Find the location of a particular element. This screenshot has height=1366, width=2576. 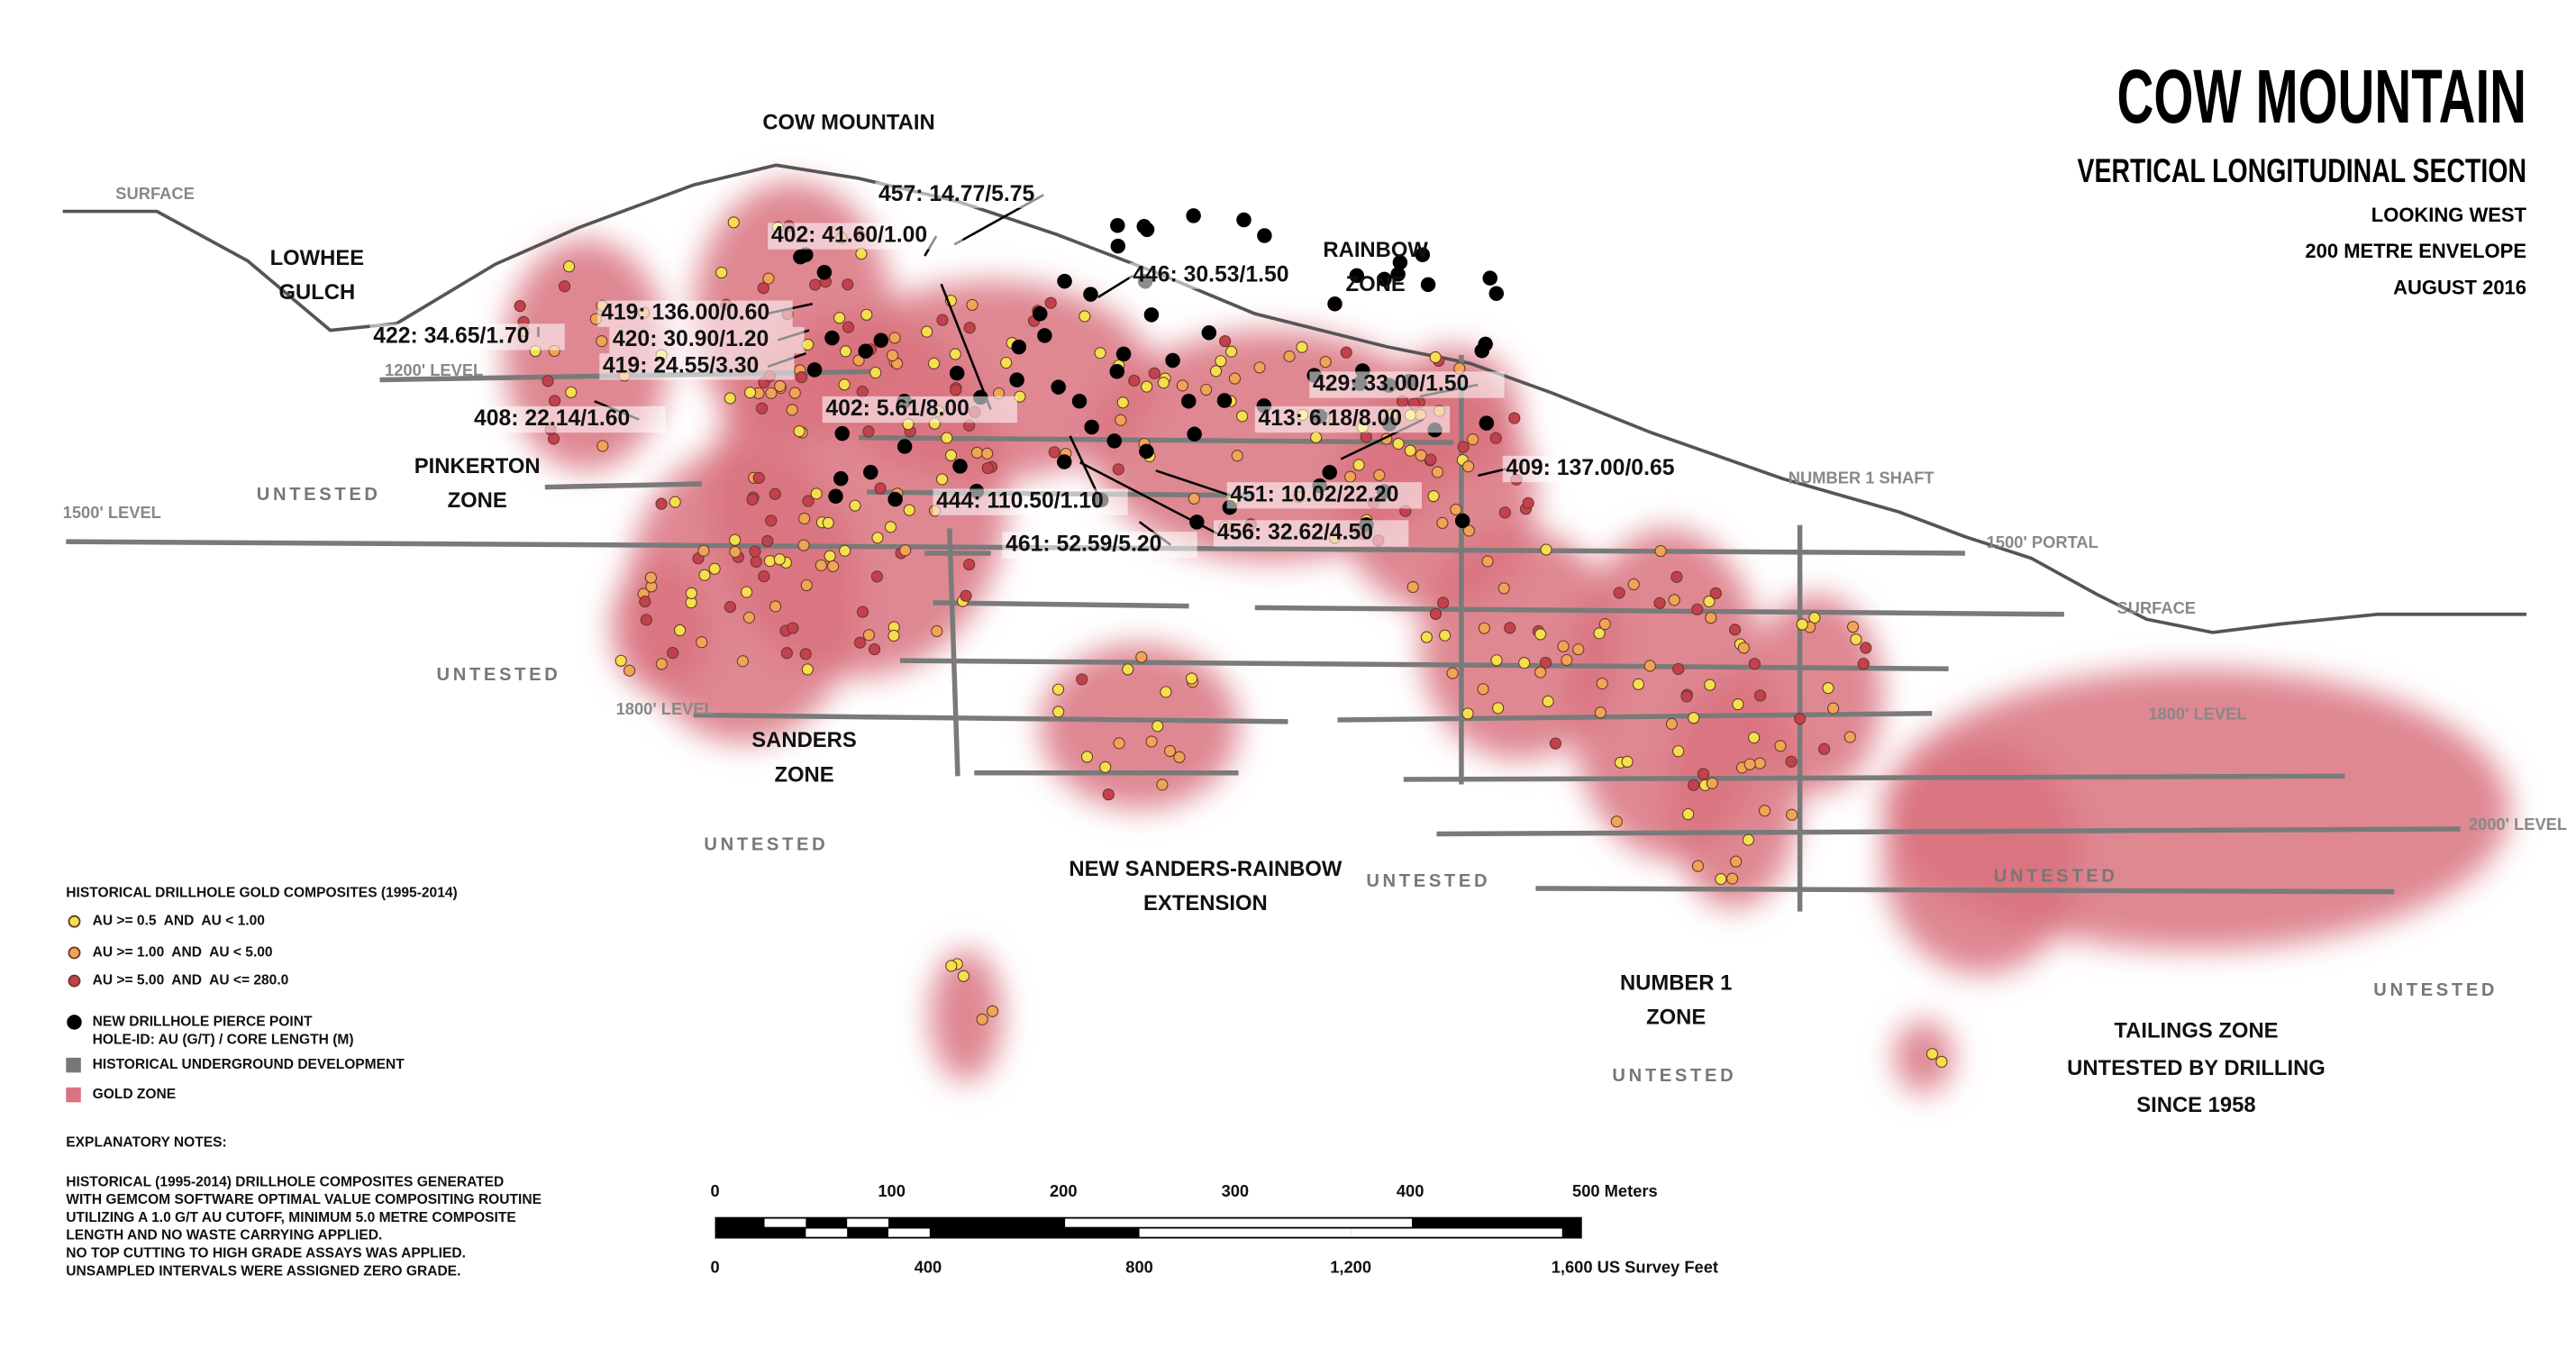

drillhole-label: 419: 24.55/3.30 is located at coordinates (681, 365).